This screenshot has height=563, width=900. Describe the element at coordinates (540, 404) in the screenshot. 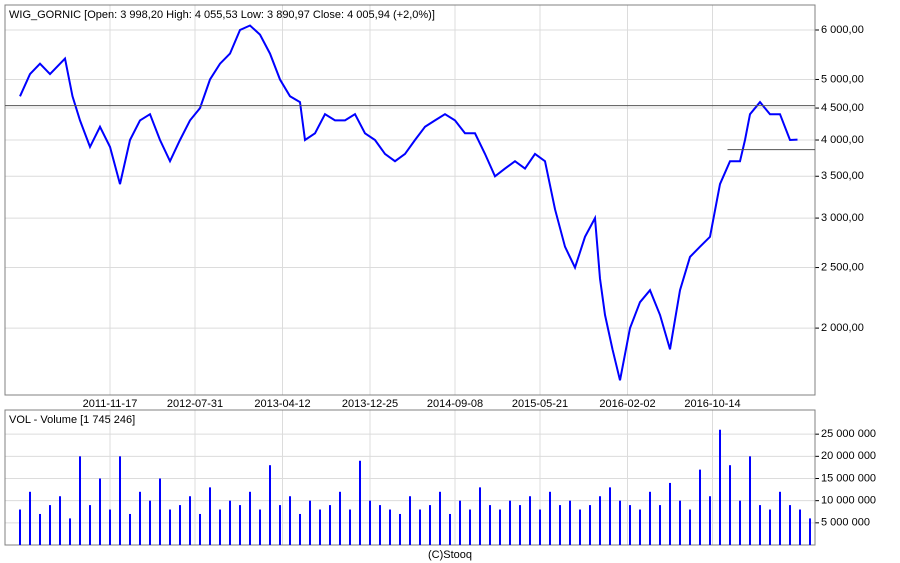

I see `x-tick-label: 2015-05-21` at that location.